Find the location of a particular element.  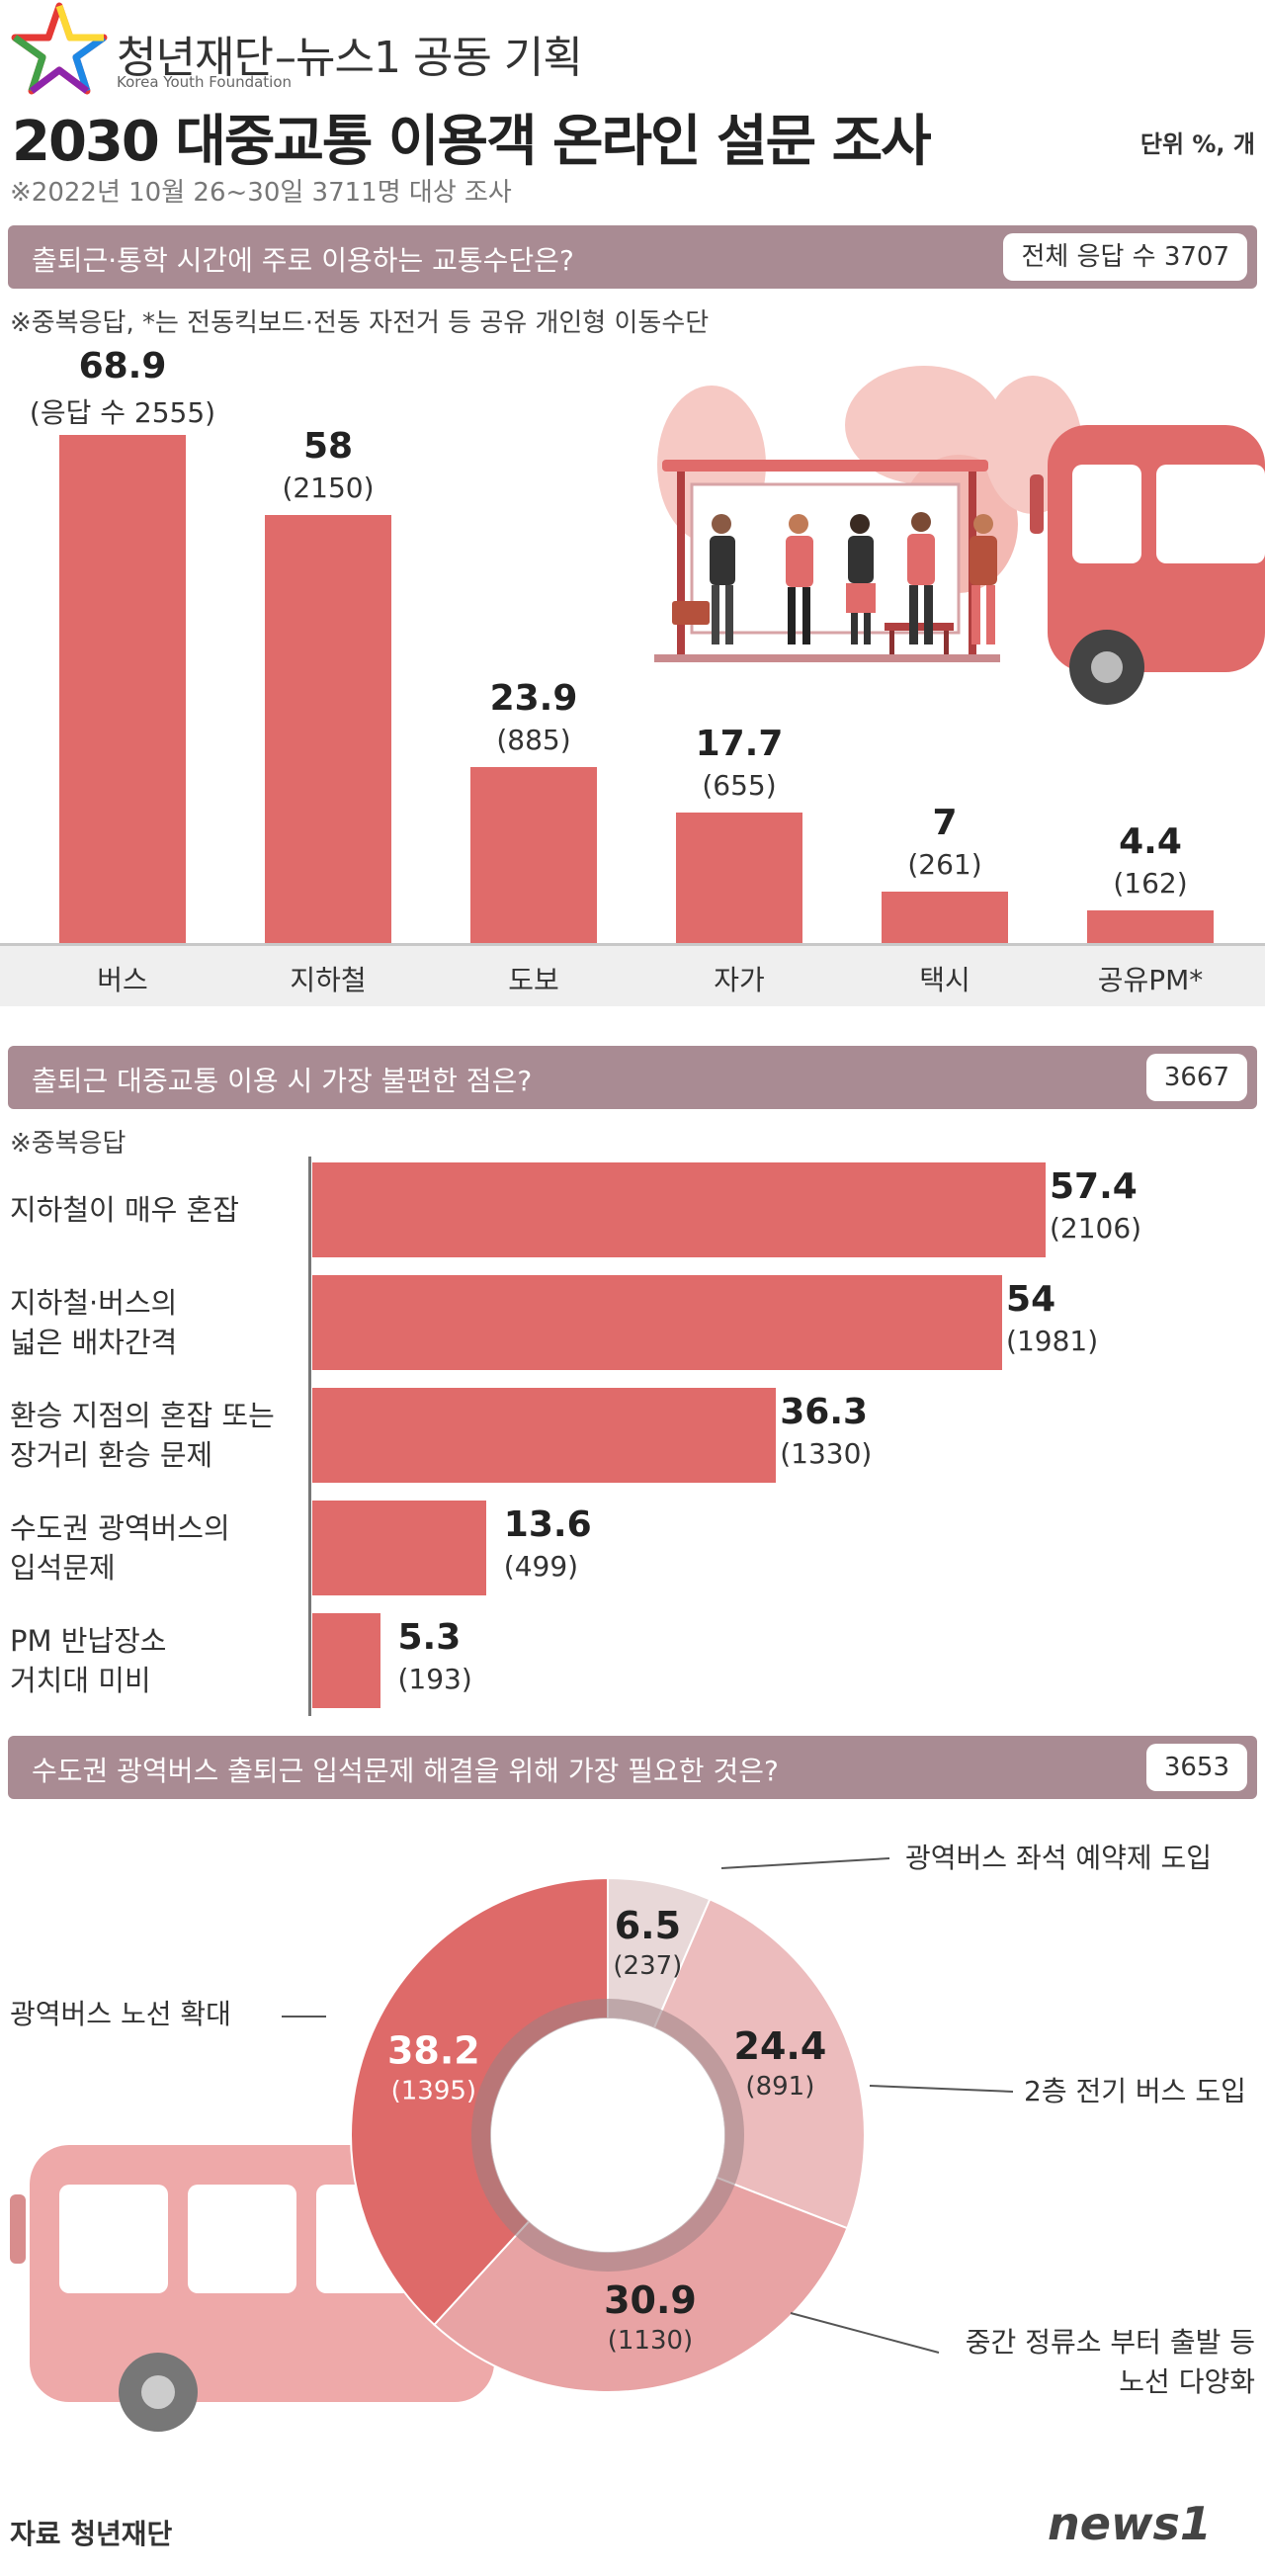

org-name: 청년재단 is located at coordinates (195, 58).